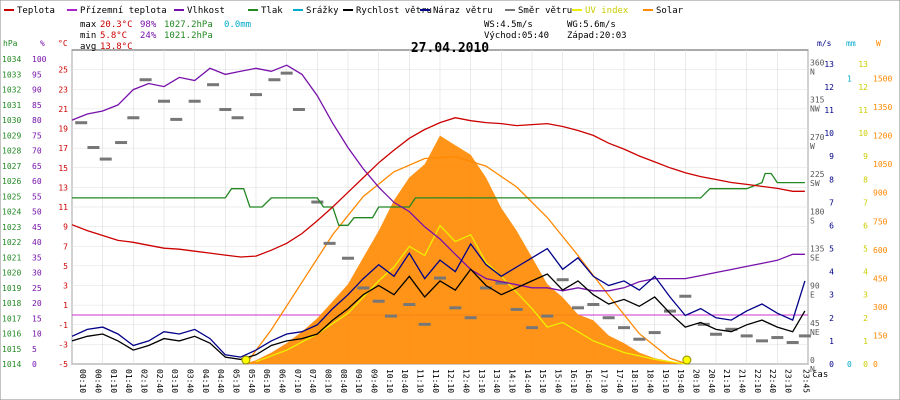 The height and width of the screenshot is (400, 900). Describe the element at coordinates (206, 11) in the screenshot. I see `legend-entry: Vlhkost` at that location.